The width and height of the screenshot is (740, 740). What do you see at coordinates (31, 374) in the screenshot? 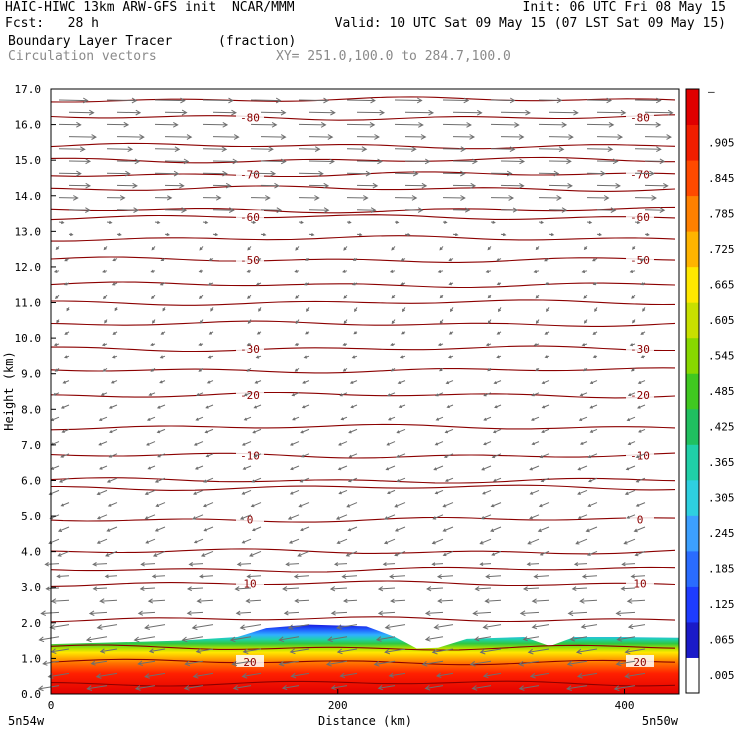
I see `y-tick-label: 9.0` at bounding box center [31, 374].